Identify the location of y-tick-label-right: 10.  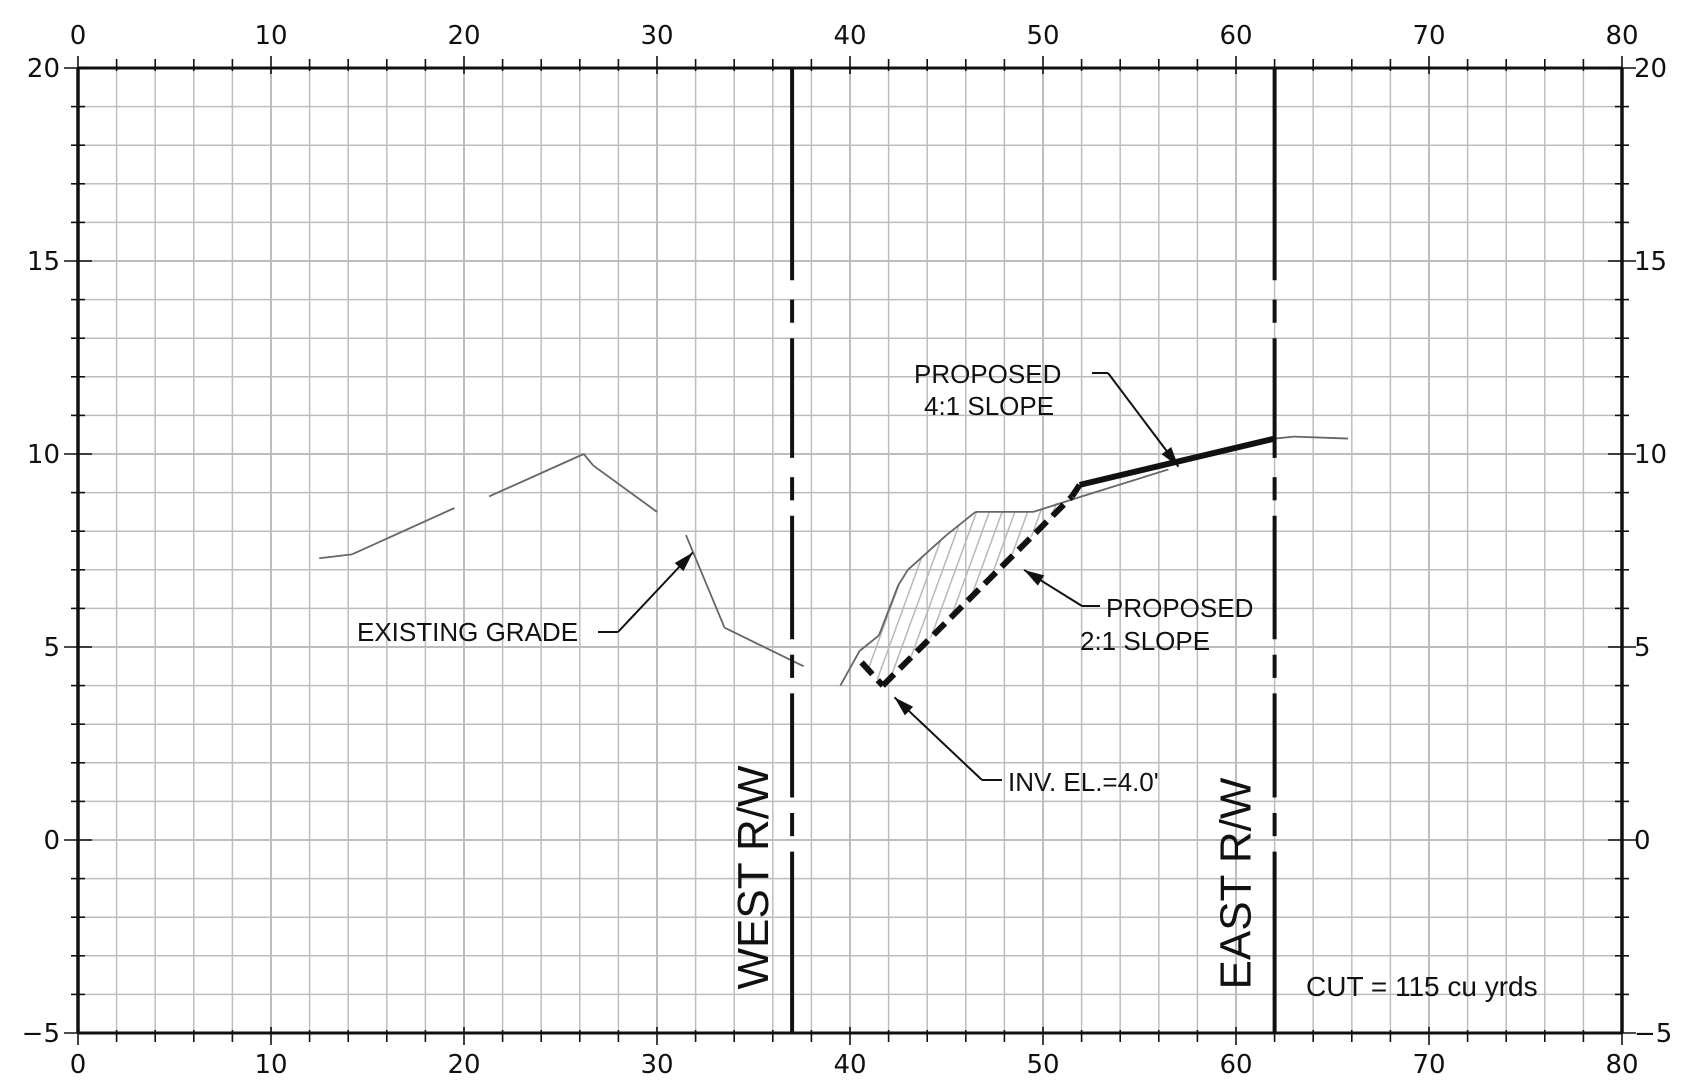
(1650, 455).